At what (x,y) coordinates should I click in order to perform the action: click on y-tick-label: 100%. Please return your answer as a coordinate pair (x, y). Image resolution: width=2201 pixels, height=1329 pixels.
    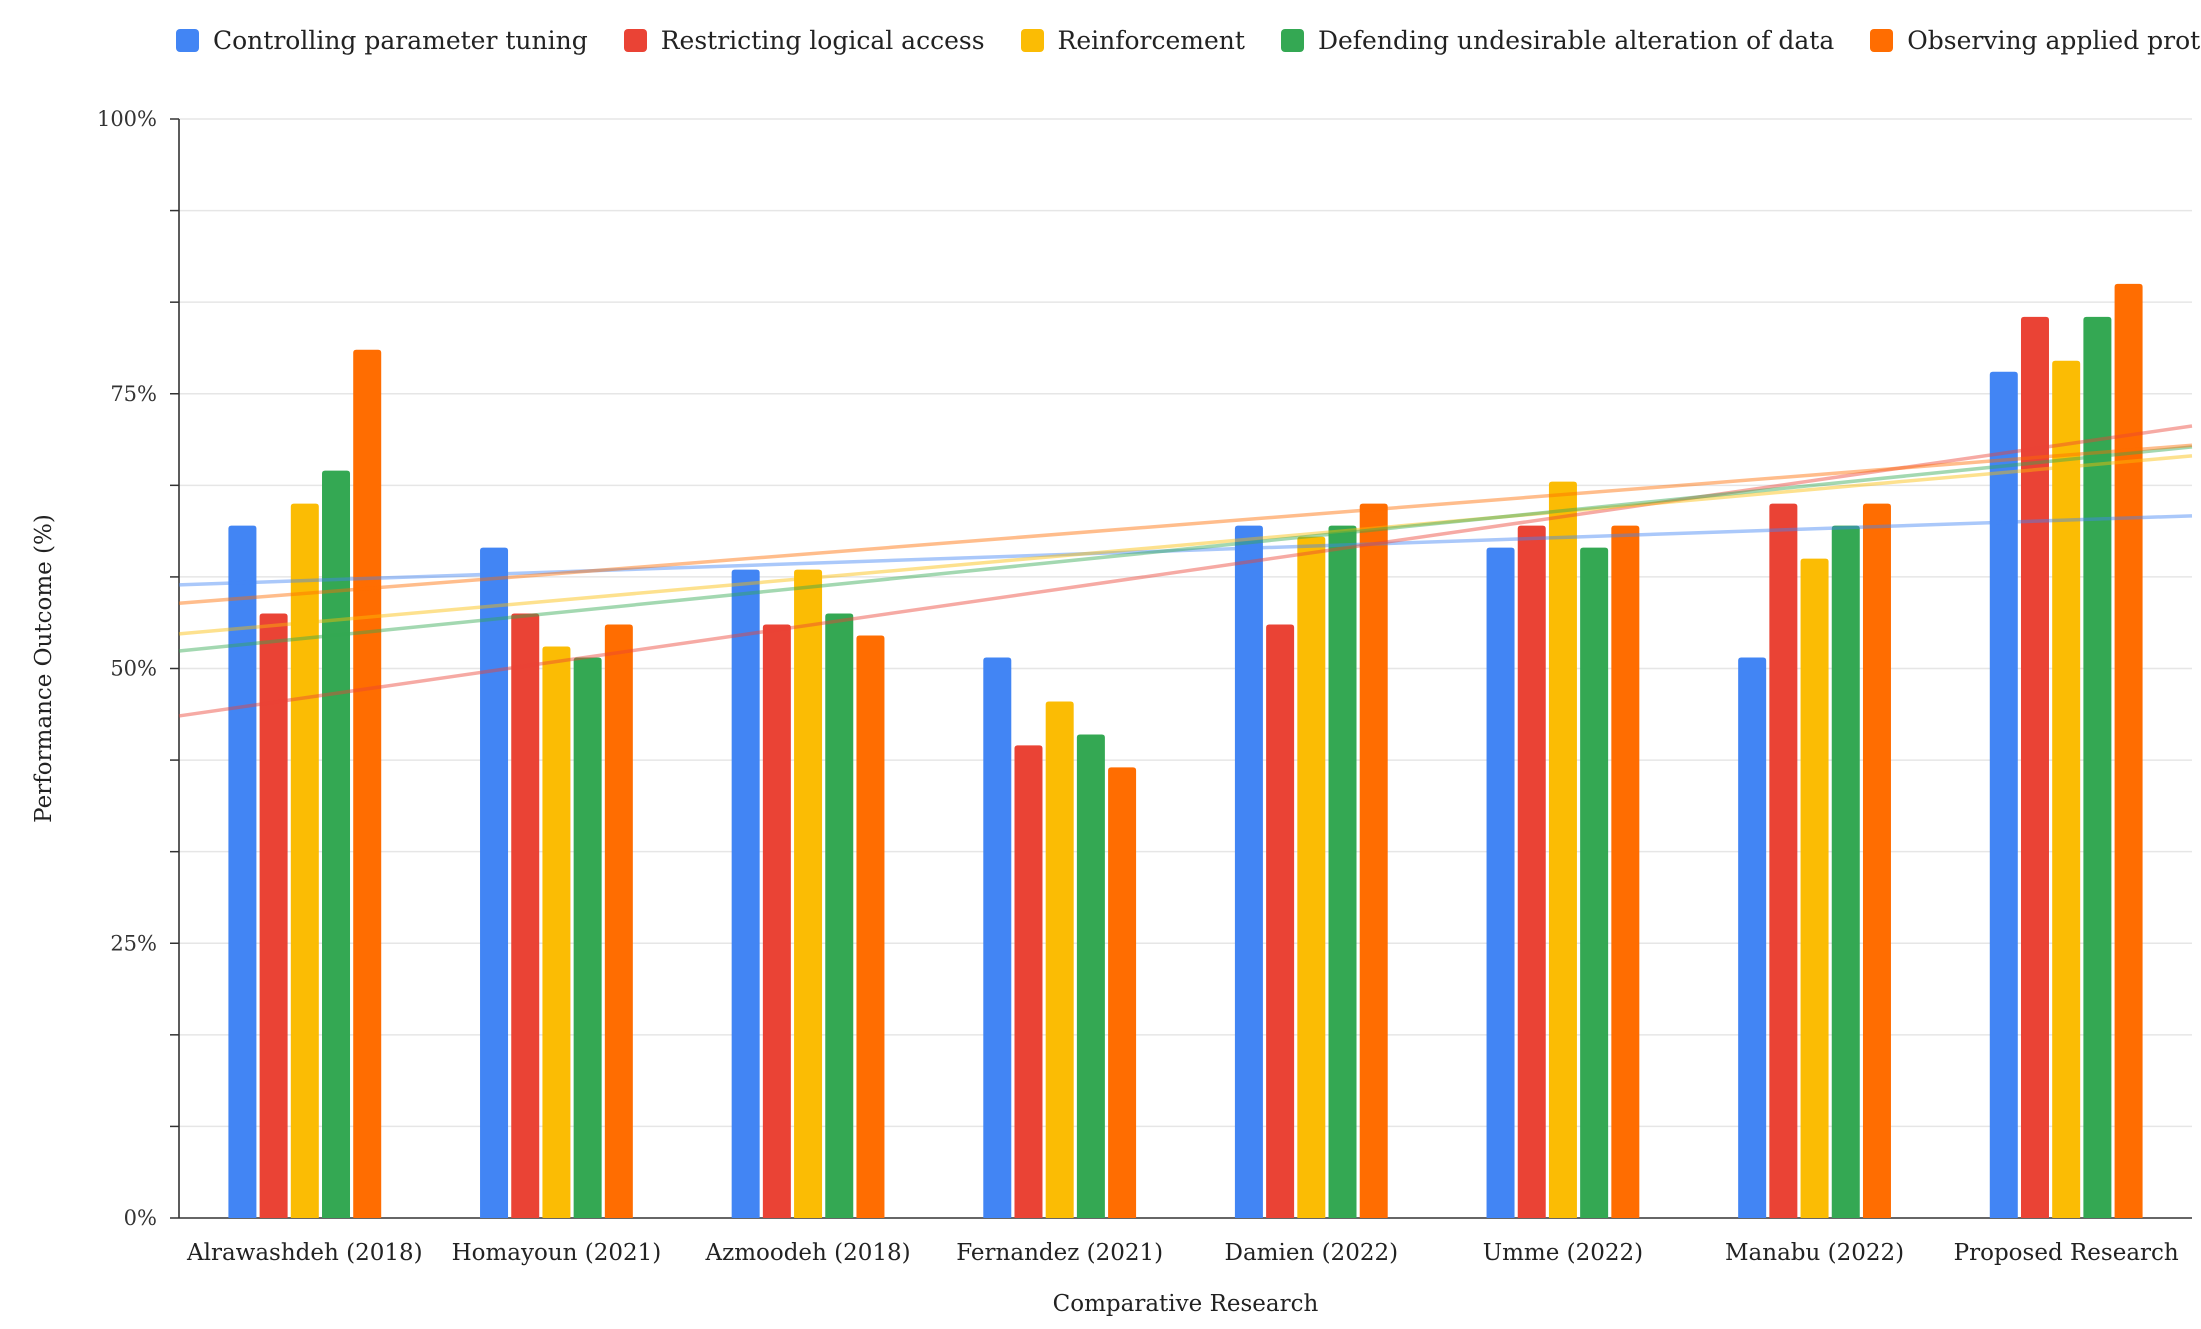
    Looking at the image, I should click on (127, 119).